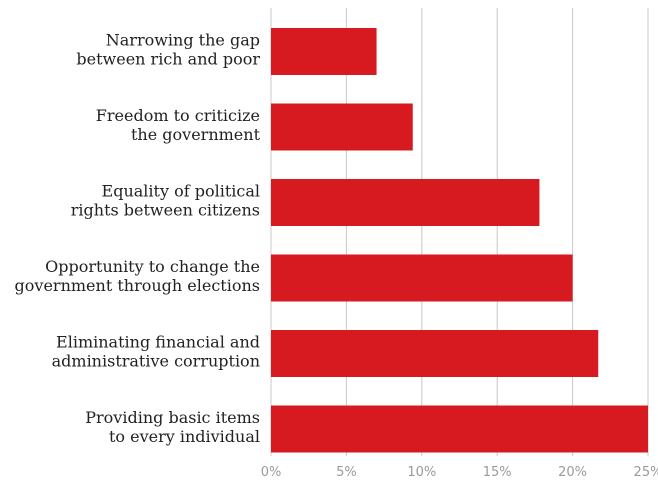 The image size is (658, 484). Describe the element at coordinates (152, 266) in the screenshot. I see `category-label-line: Opportunity to change the` at that location.